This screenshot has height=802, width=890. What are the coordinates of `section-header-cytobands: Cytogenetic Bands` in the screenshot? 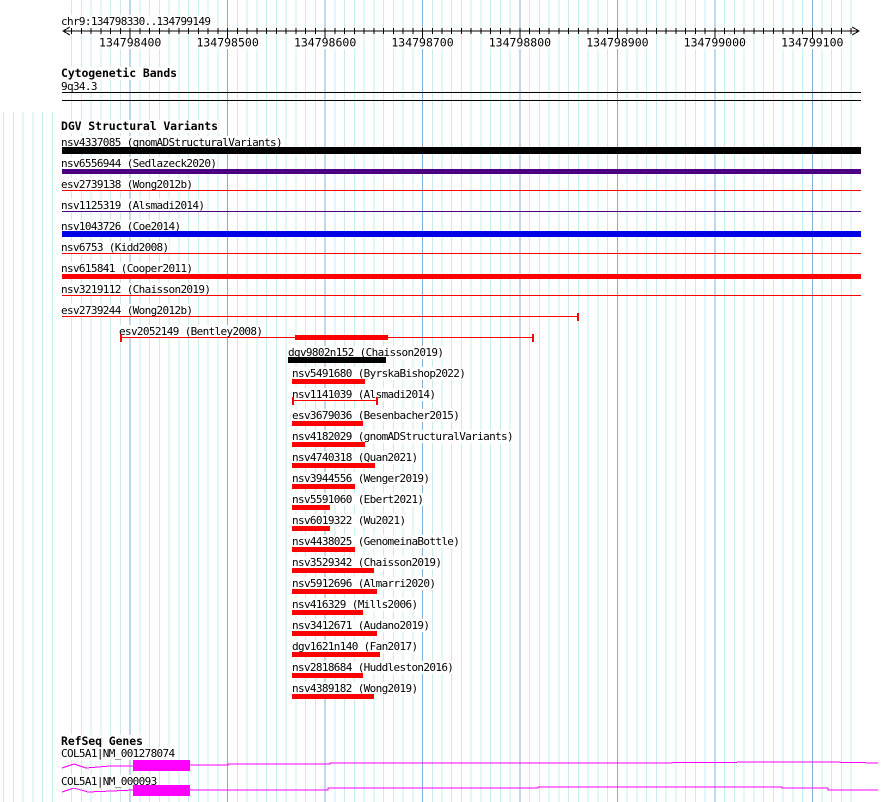 It's located at (119, 73).